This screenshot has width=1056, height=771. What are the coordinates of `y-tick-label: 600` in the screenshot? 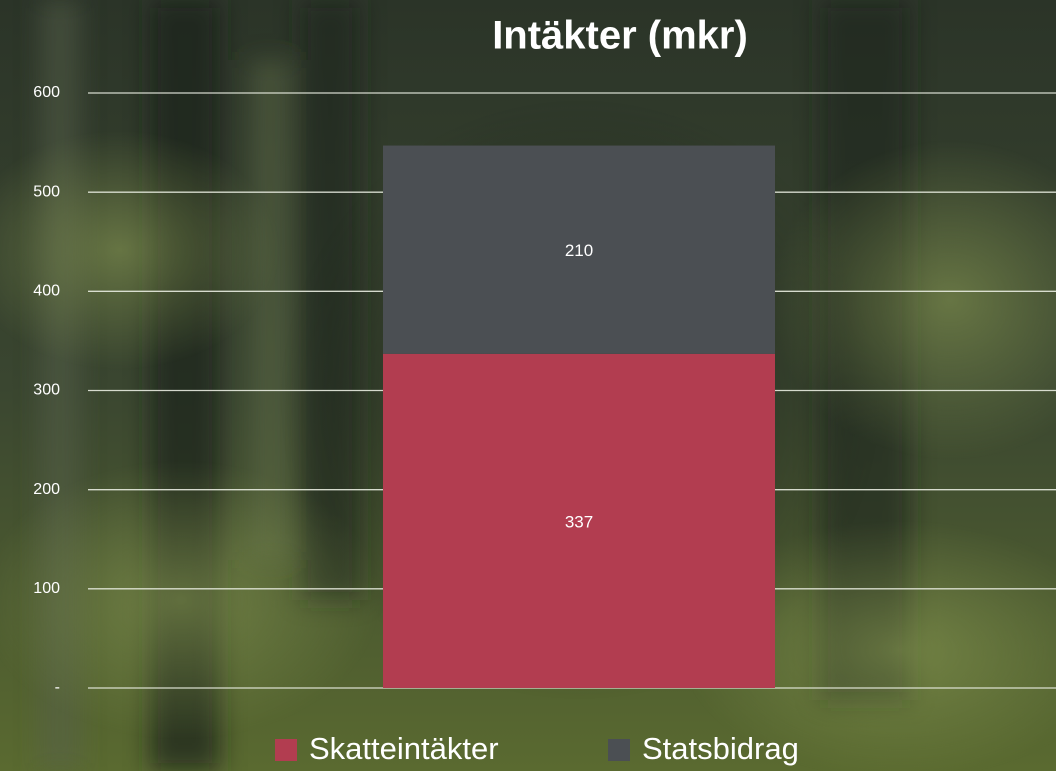 It's located at (46, 92).